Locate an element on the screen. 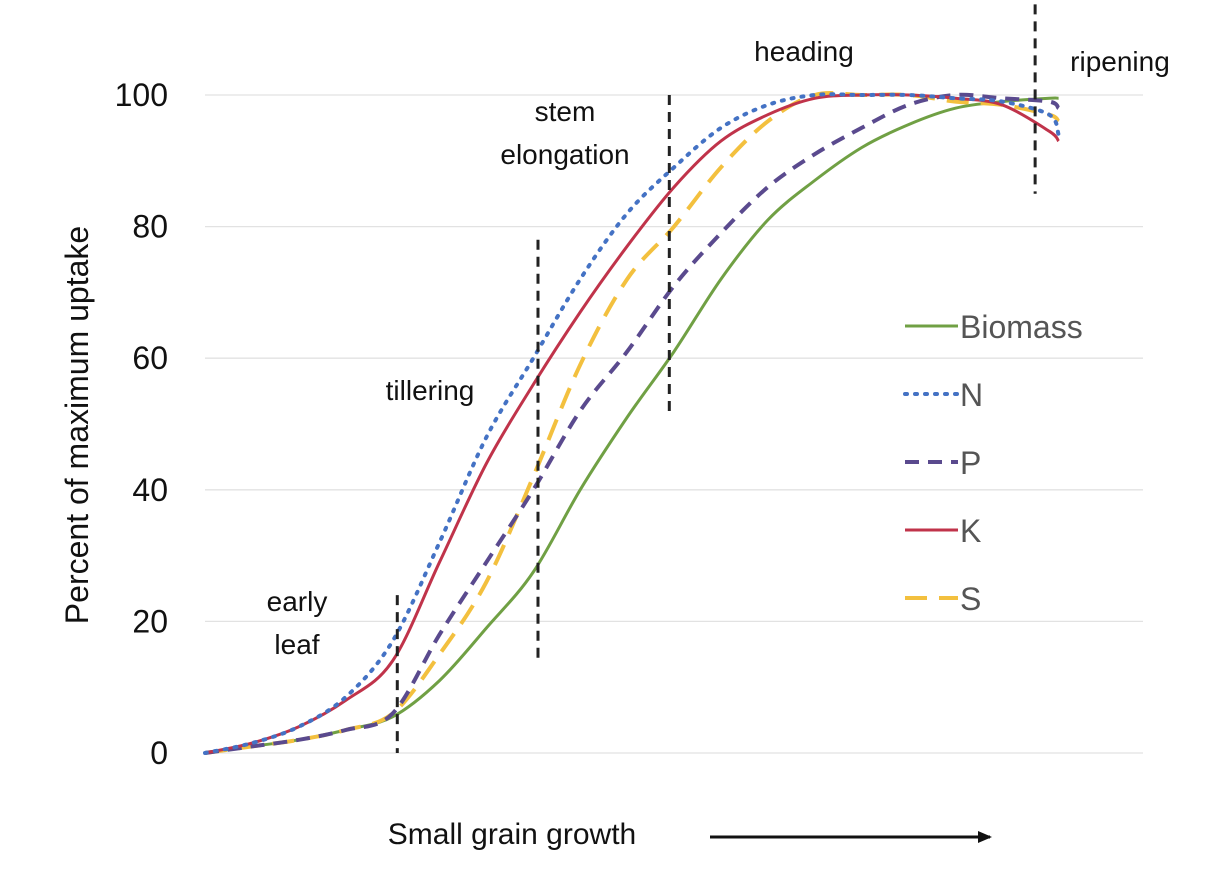 The image size is (1222, 884). y-tick-label: 20 is located at coordinates (150, 621).